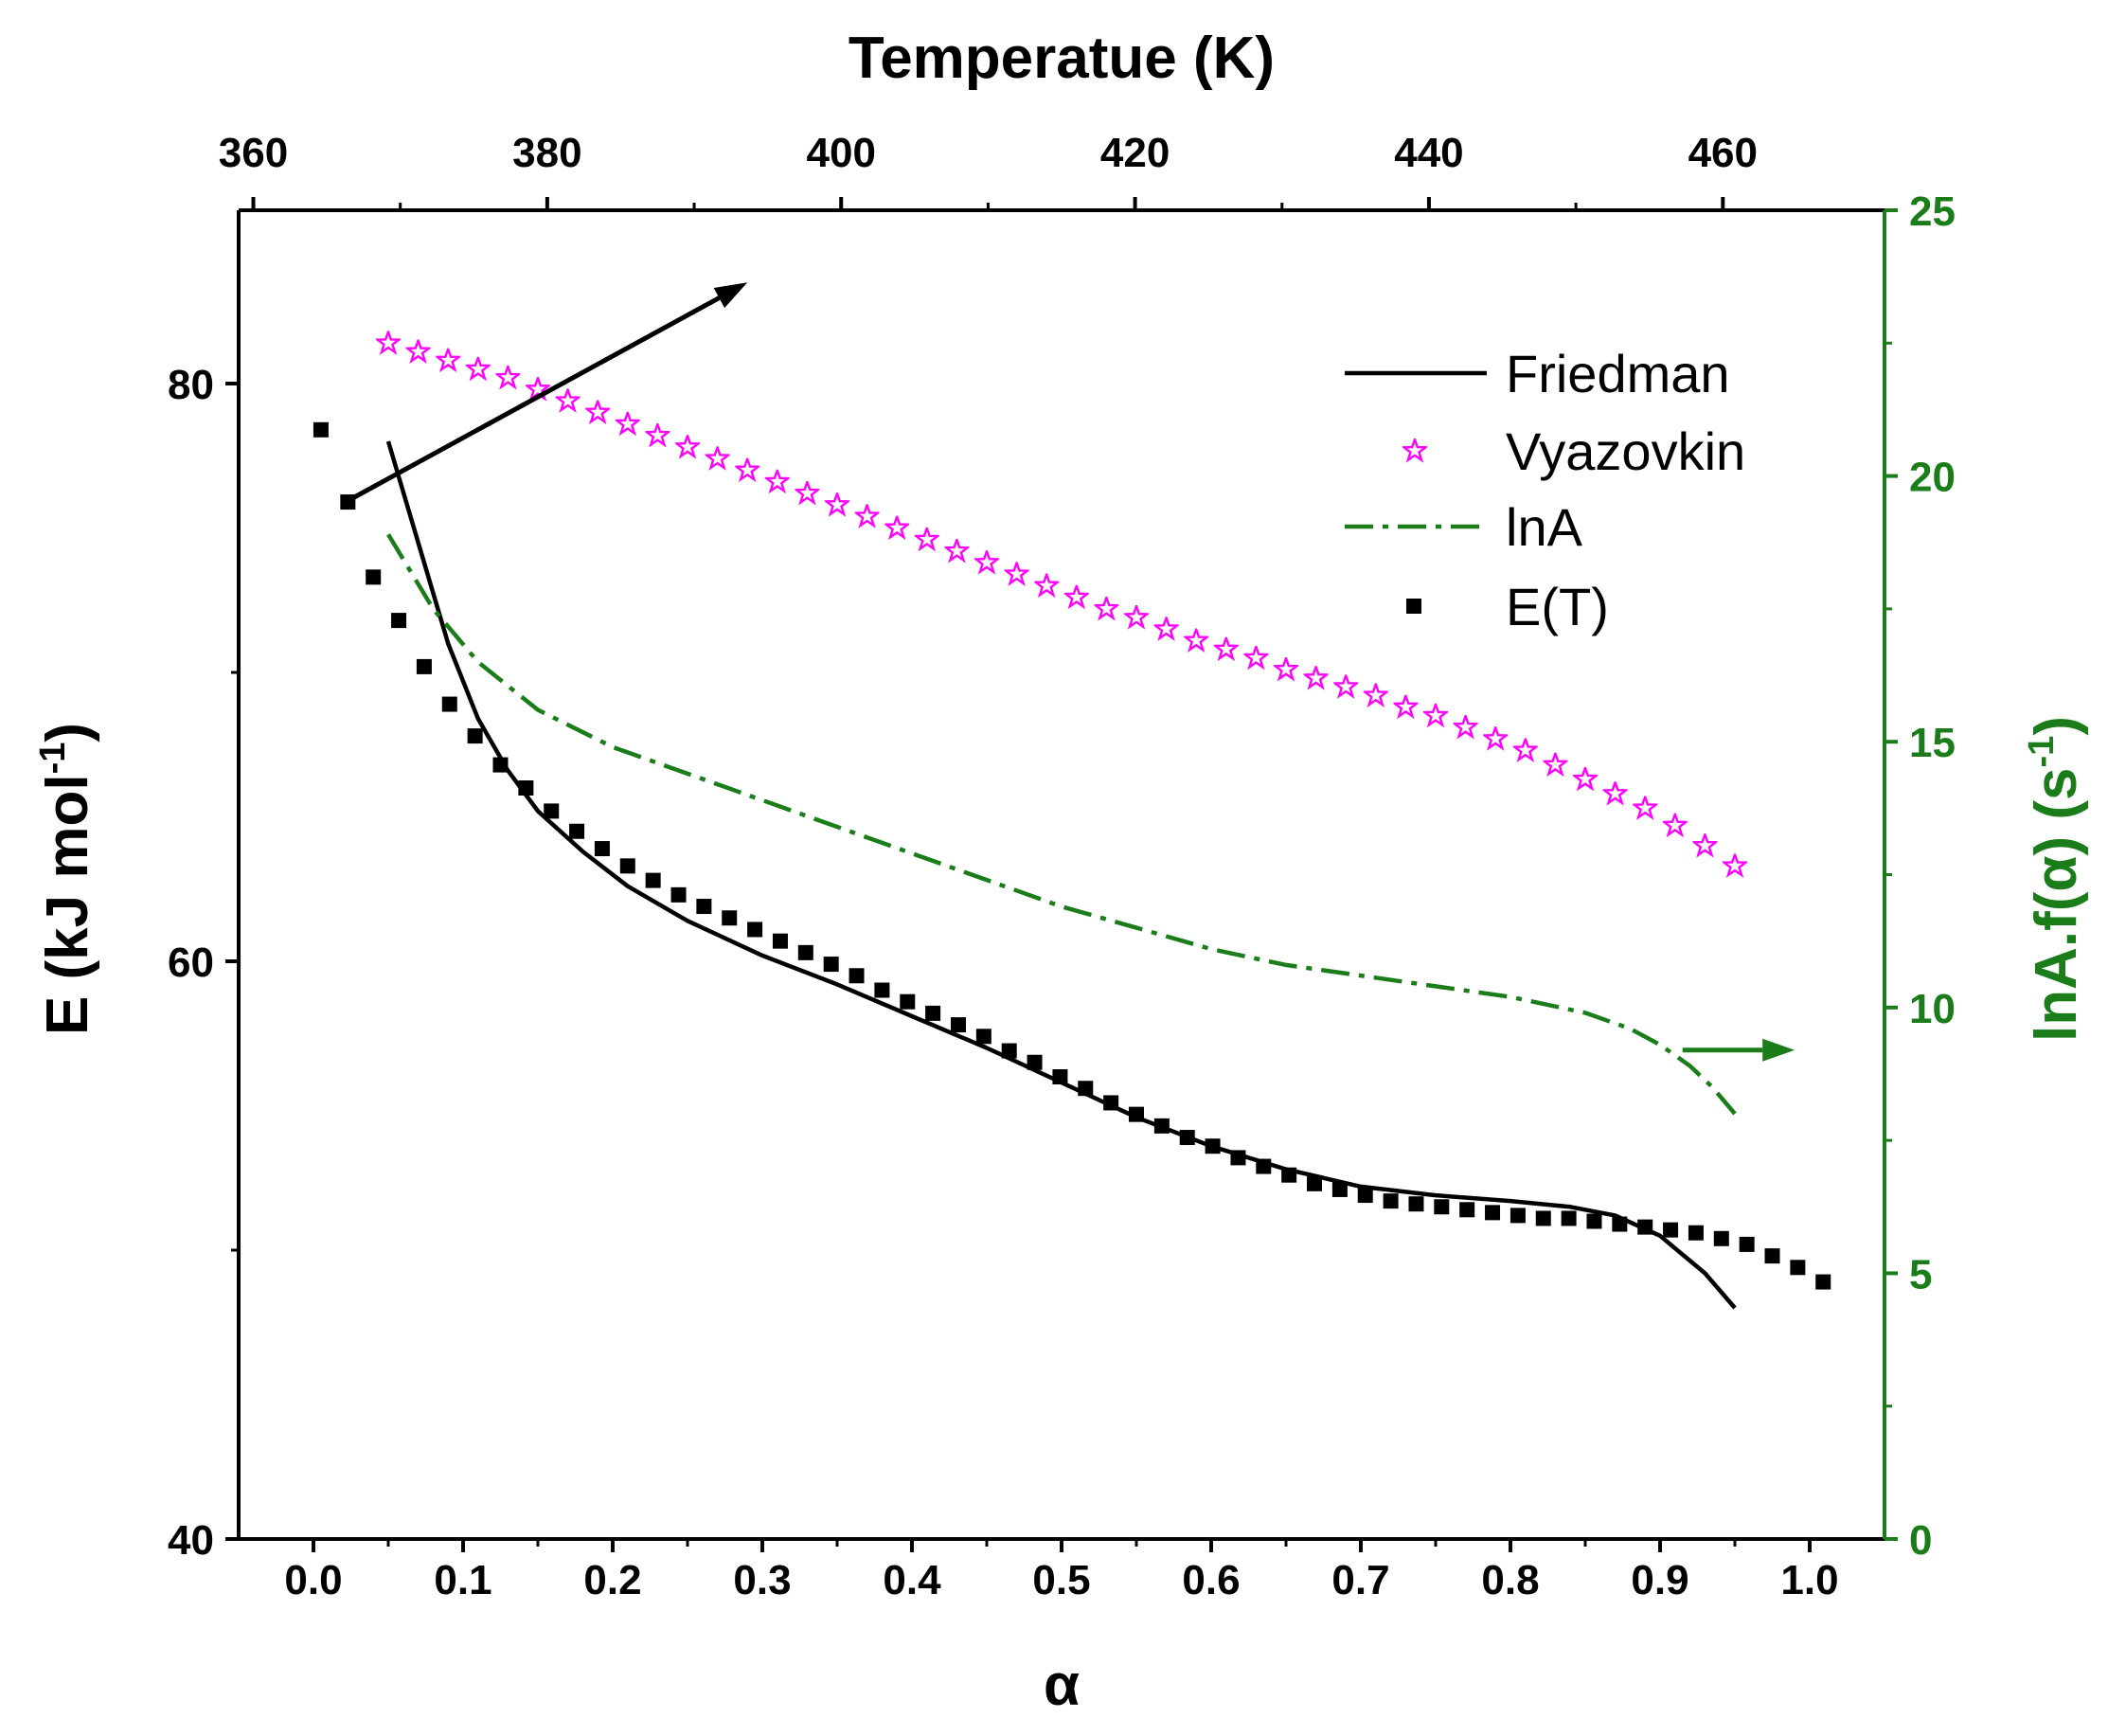 This screenshot has height=1736, width=2108. I want to click on y-right-tick-label: 10, so click(1932, 1009).